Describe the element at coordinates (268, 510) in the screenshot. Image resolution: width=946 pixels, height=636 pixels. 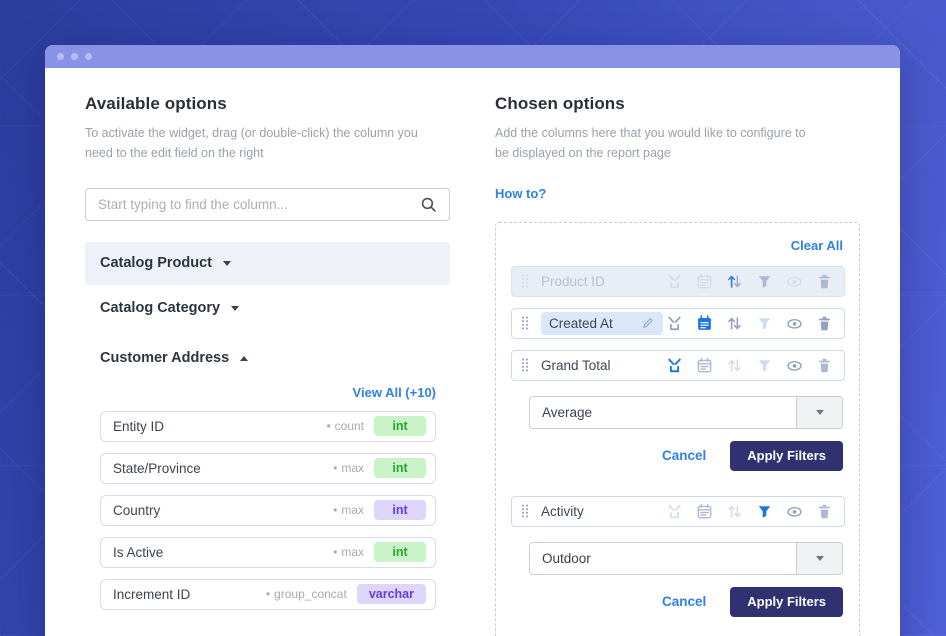
I see `column-item-country: Country • max int` at that location.